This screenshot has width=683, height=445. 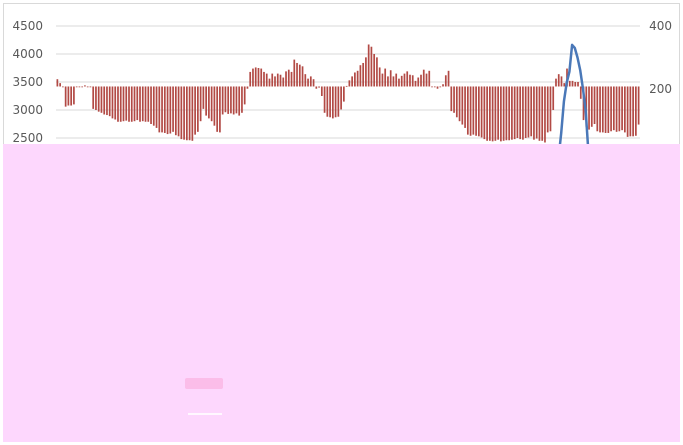 What do you see at coordinates (660, 89) in the screenshot?
I see `right-tick-label: 200` at bounding box center [660, 89].